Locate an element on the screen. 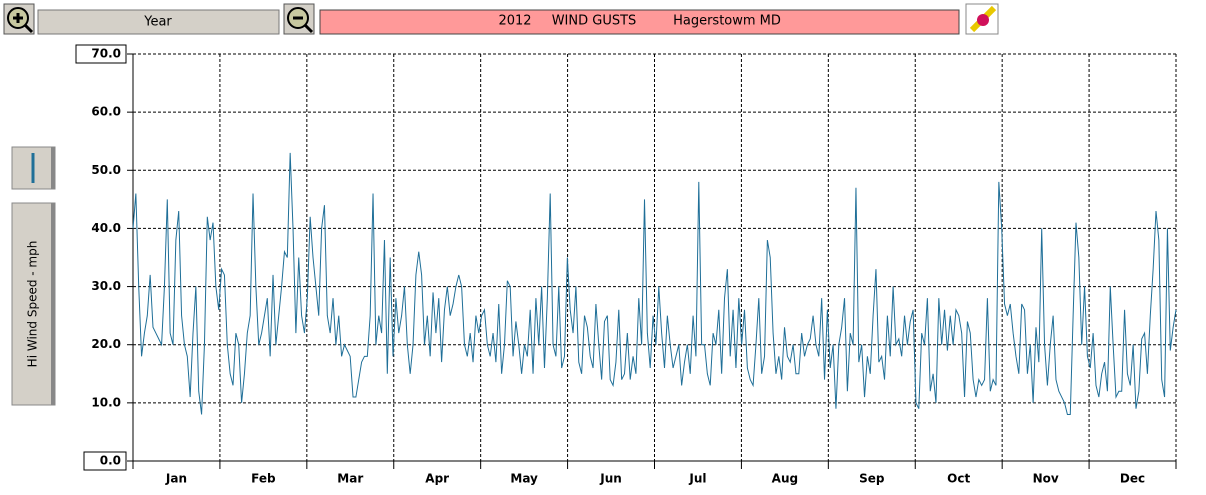 This screenshot has height=495, width=1206. y-axis-label: Hi Wind Speed - mph is located at coordinates (33, 304).